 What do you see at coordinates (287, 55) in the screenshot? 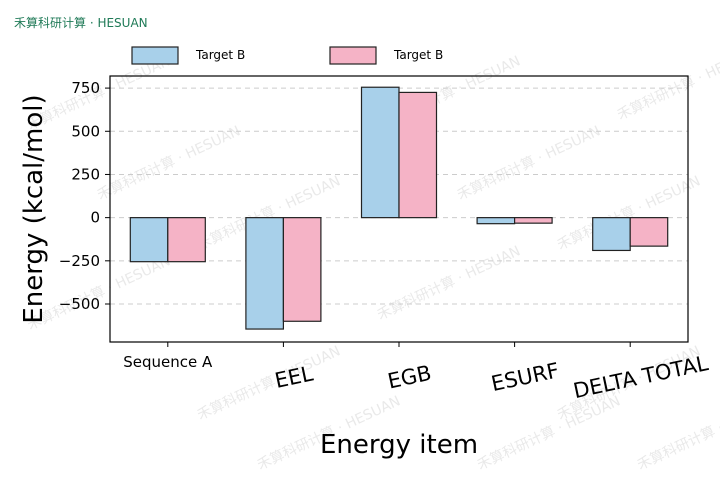
I see `legend: Target B Target B` at bounding box center [287, 55].